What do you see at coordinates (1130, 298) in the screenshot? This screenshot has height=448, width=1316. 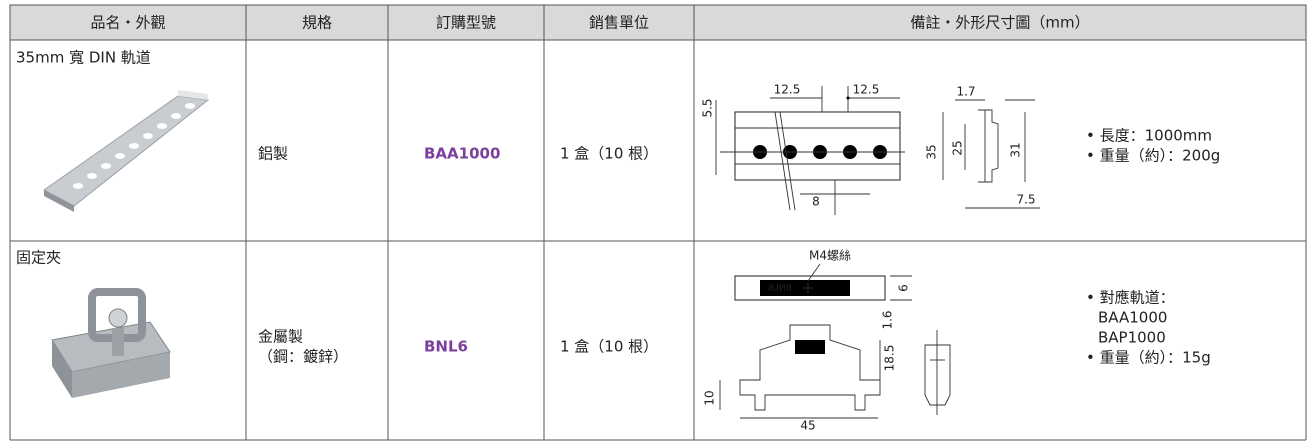 I see `note: • 對應軌道：` at bounding box center [1130, 298].